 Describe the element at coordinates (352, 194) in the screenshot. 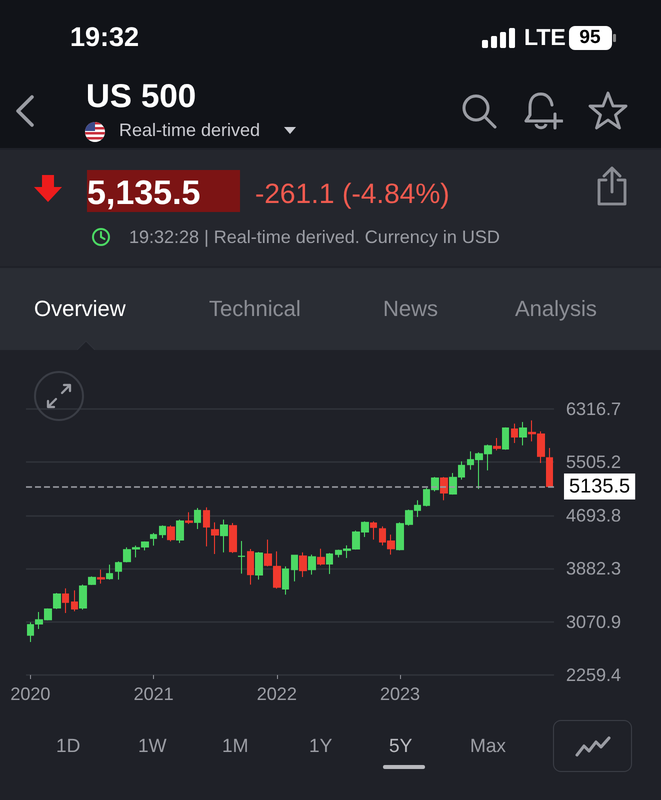

I see `text: -261.1 (-4.84%)` at that location.